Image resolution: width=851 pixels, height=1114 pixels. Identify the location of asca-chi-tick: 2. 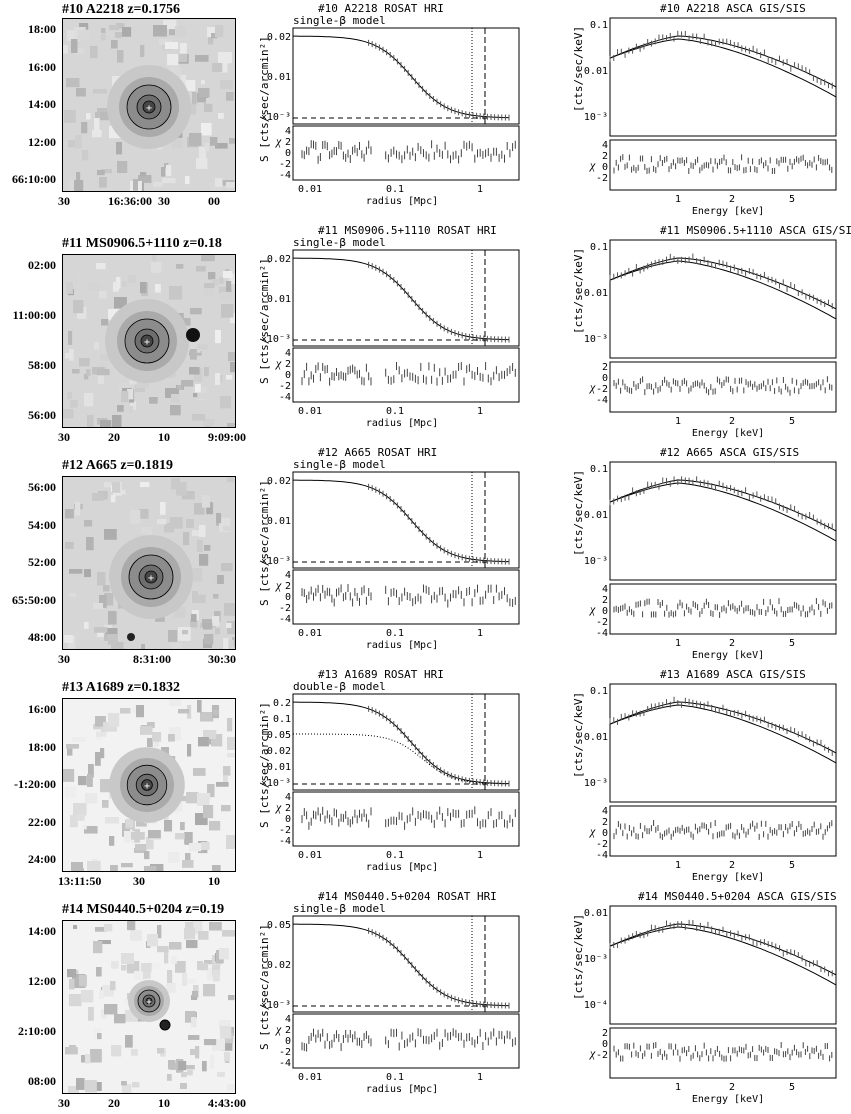
(605, 1033).